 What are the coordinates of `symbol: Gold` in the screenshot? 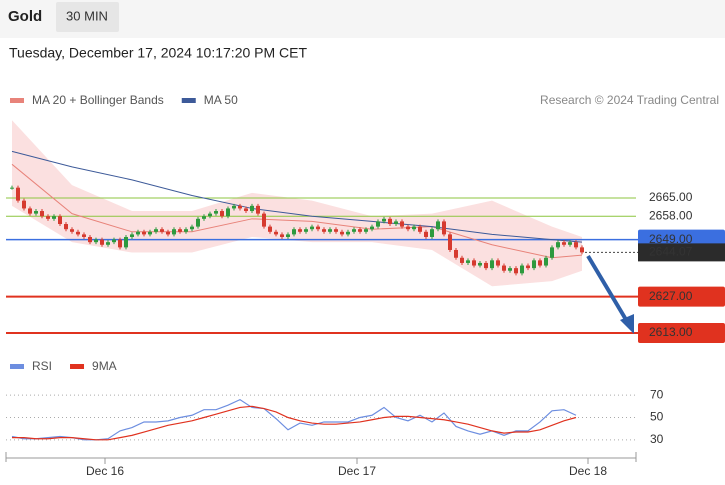 It's located at (25, 16).